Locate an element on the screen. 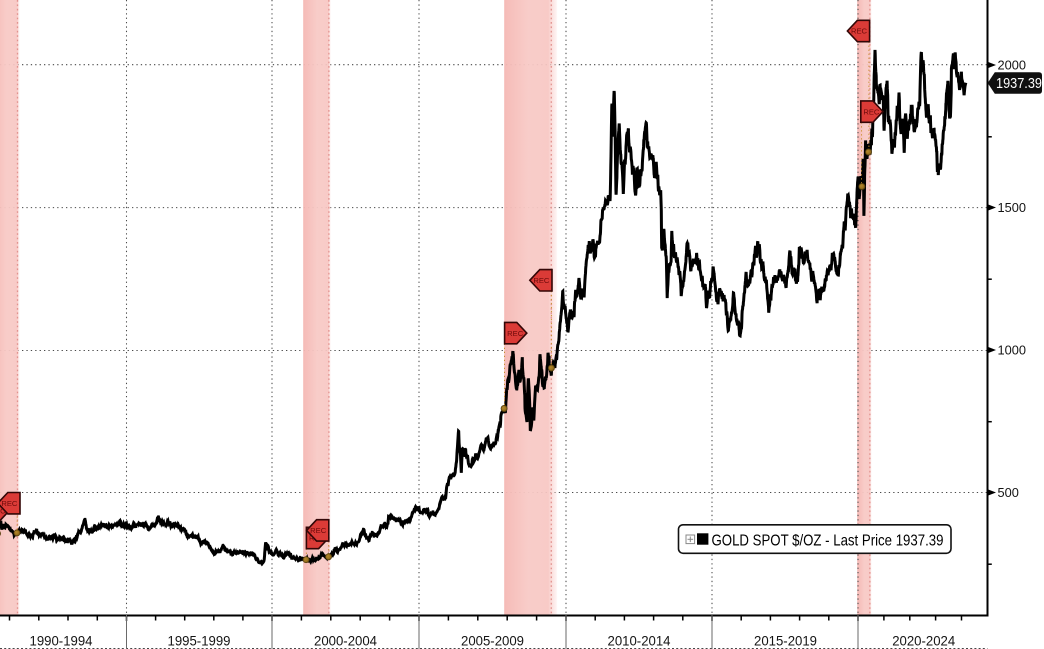 The width and height of the screenshot is (1044, 649). svg-text: 2015-2019 is located at coordinates (785, 641).